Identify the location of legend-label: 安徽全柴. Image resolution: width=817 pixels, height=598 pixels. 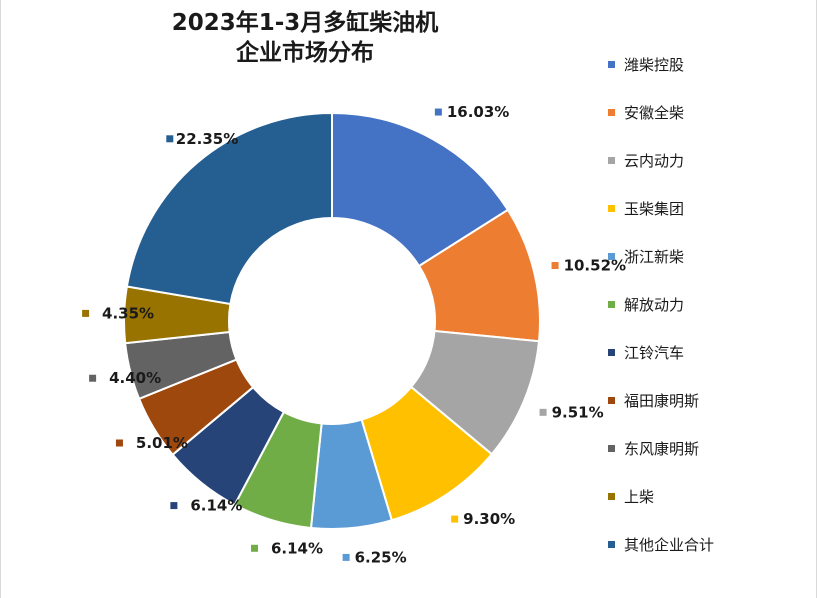
(654, 112).